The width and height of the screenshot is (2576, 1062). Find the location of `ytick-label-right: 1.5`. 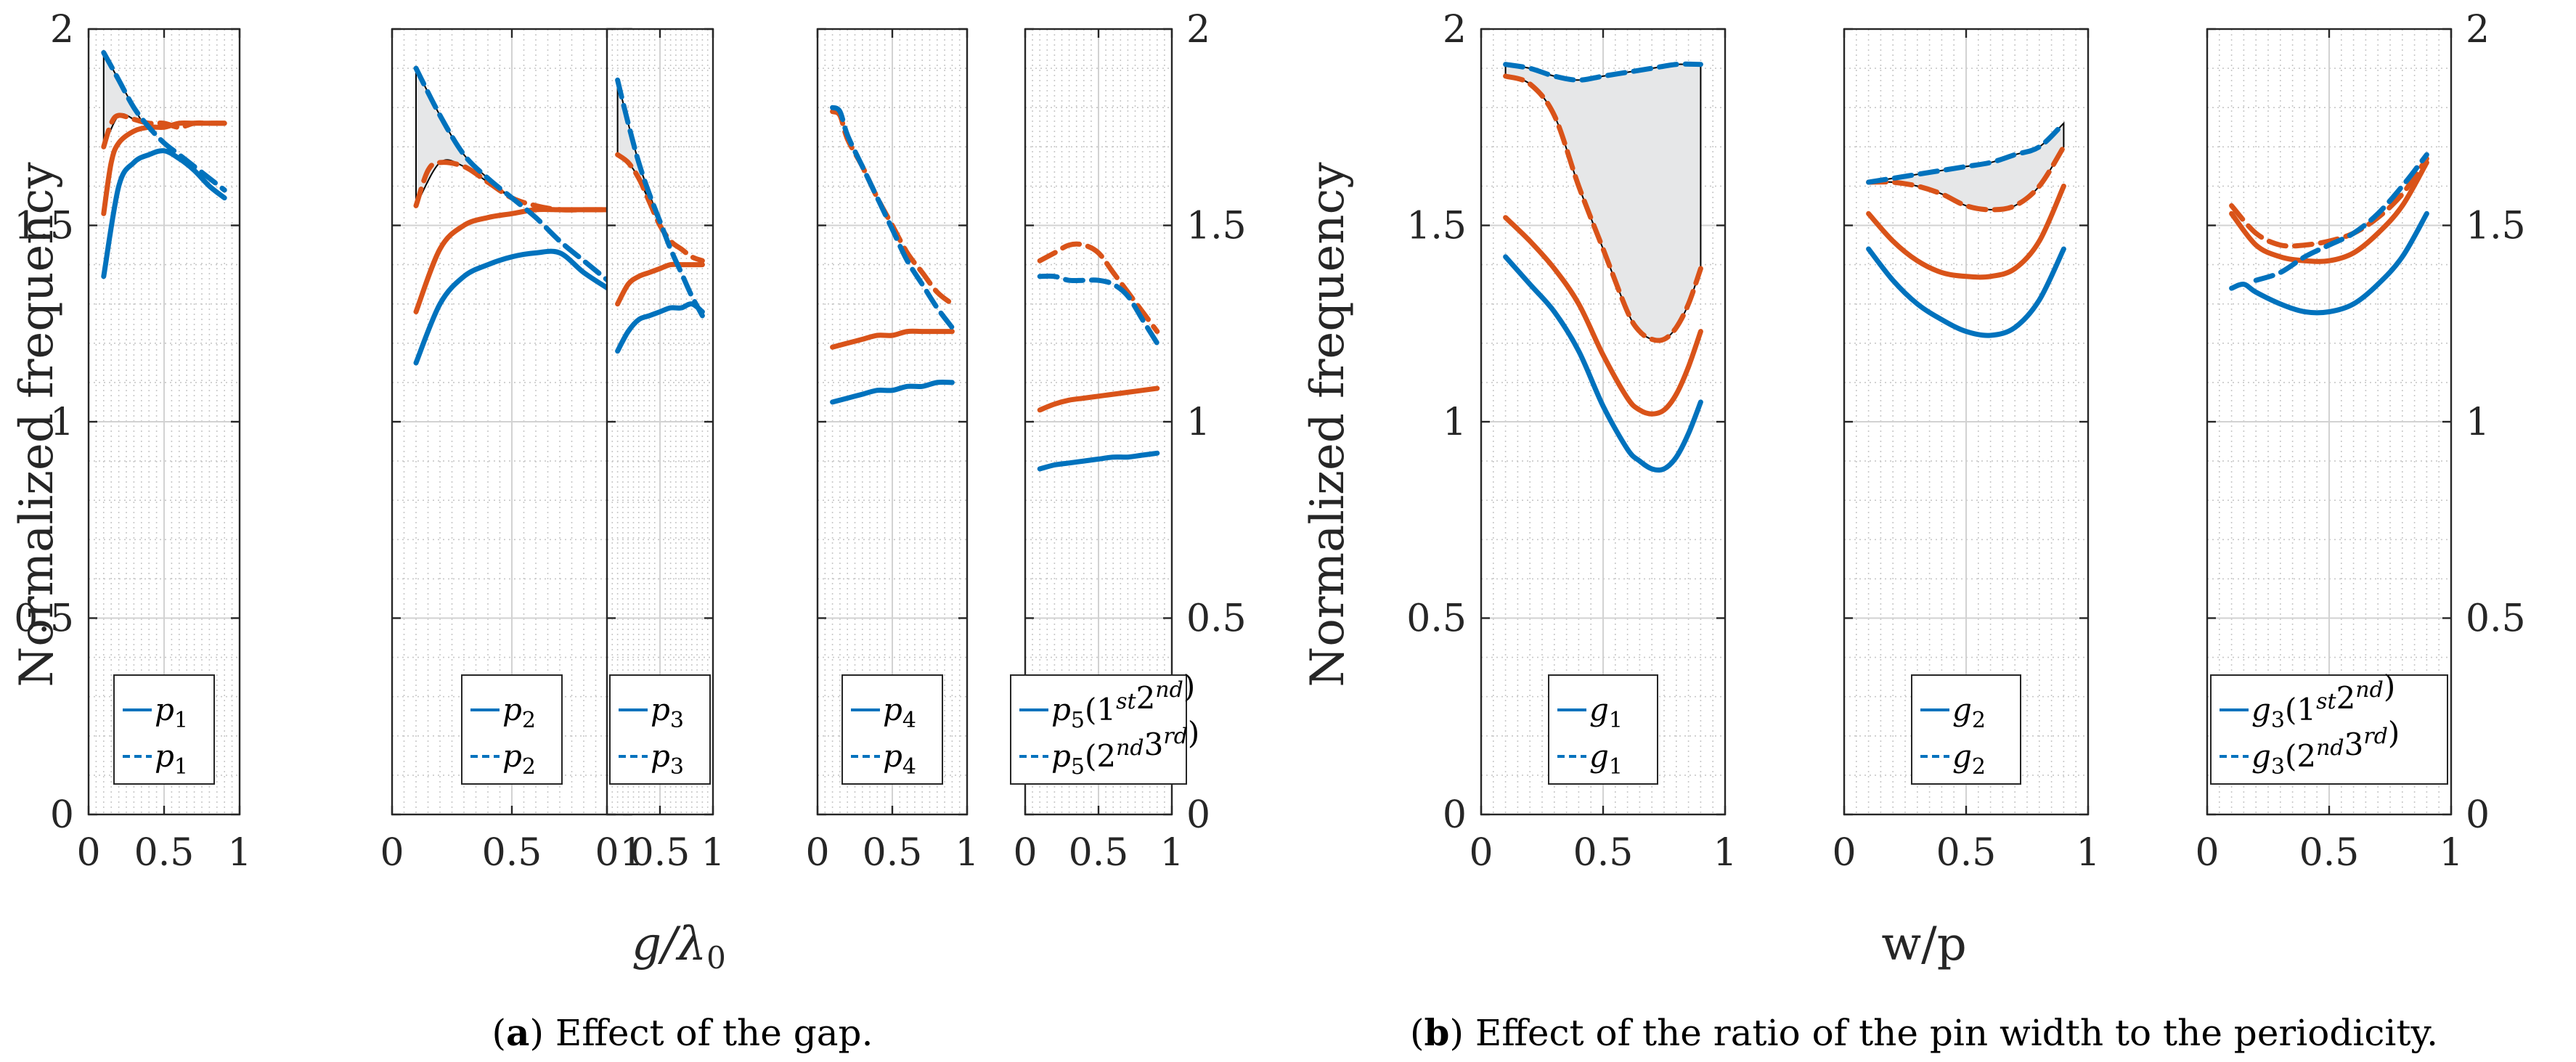

ytick-label-right: 1.5 is located at coordinates (2496, 226).